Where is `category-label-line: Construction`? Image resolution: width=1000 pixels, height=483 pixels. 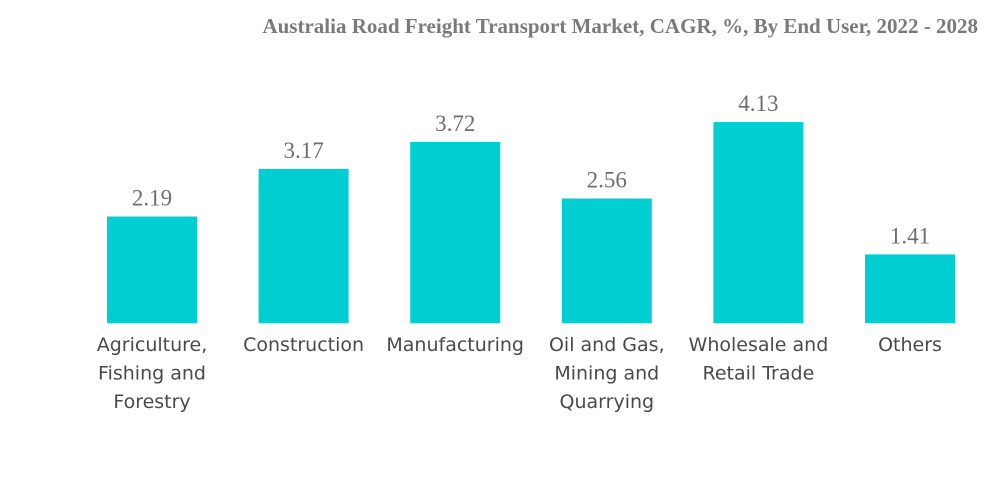 category-label-line: Construction is located at coordinates (303, 345).